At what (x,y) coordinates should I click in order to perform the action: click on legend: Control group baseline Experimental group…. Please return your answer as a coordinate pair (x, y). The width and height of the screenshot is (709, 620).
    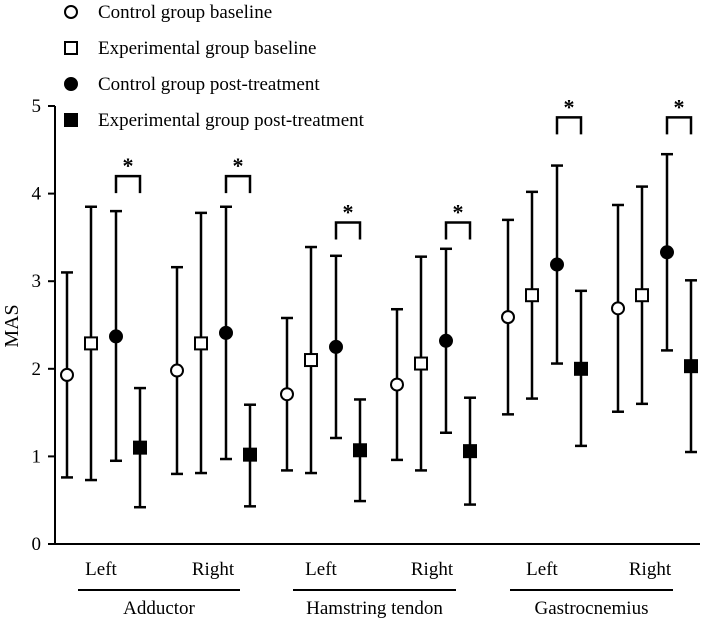
    Looking at the image, I should click on (214, 66).